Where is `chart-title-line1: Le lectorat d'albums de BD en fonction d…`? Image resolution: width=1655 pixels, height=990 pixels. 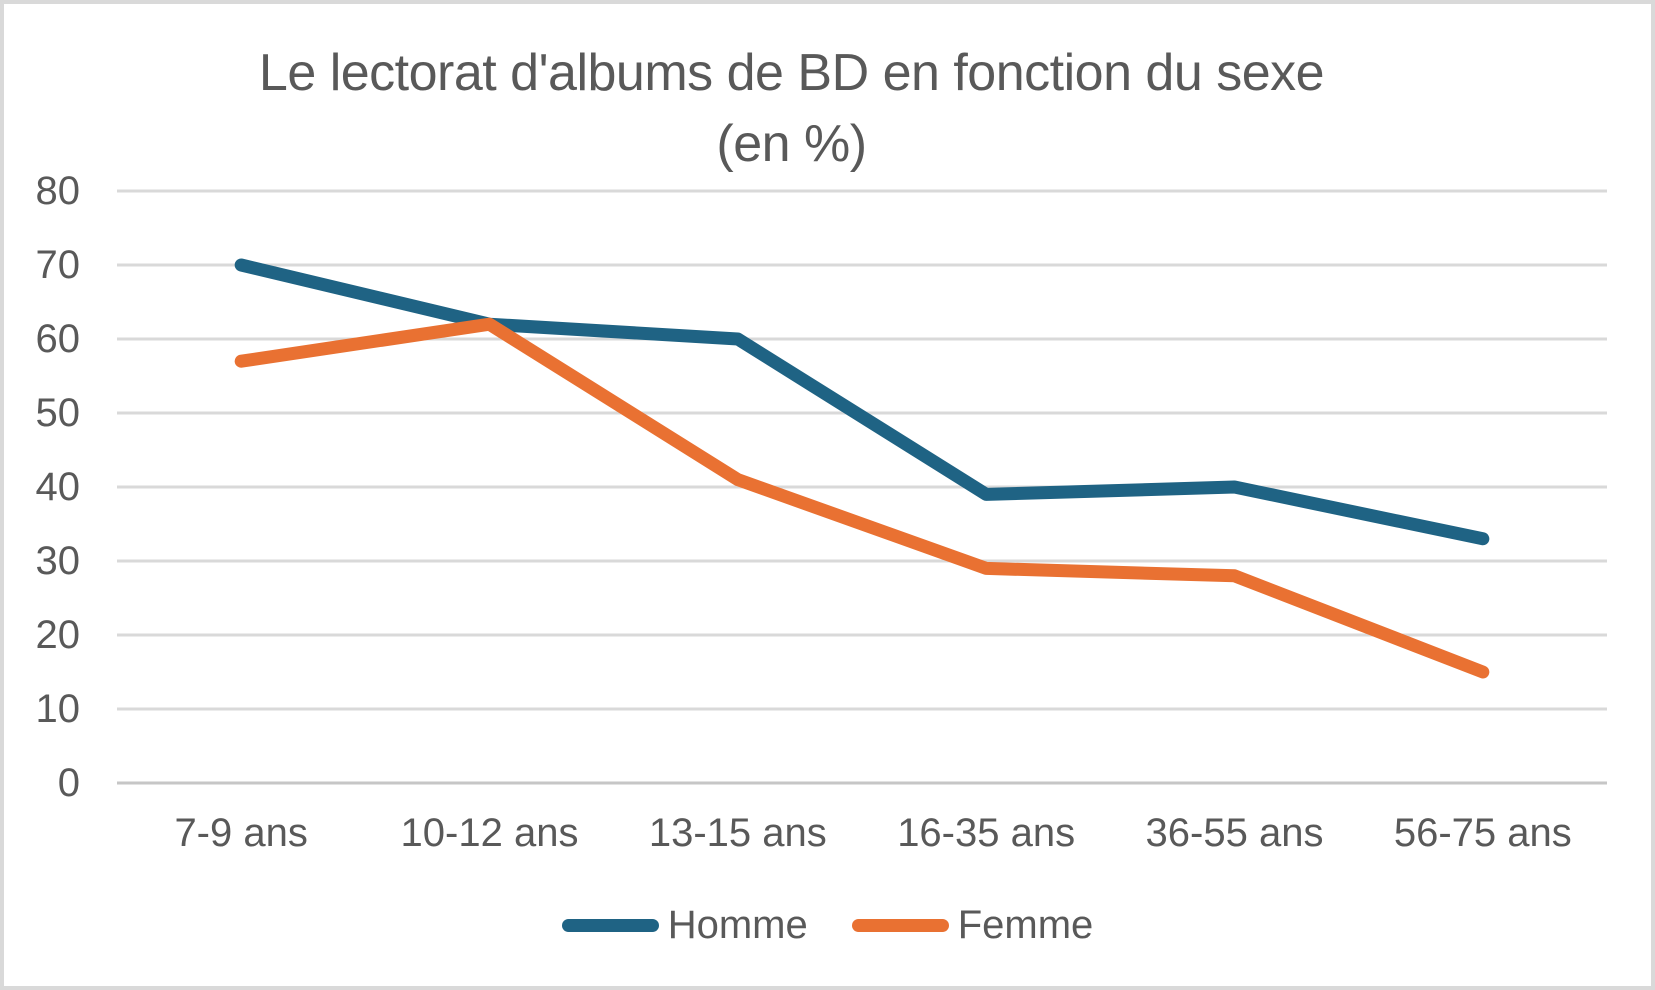
chart-title-line1: Le lectorat d'albums de BD en fonction d… is located at coordinates (791, 73).